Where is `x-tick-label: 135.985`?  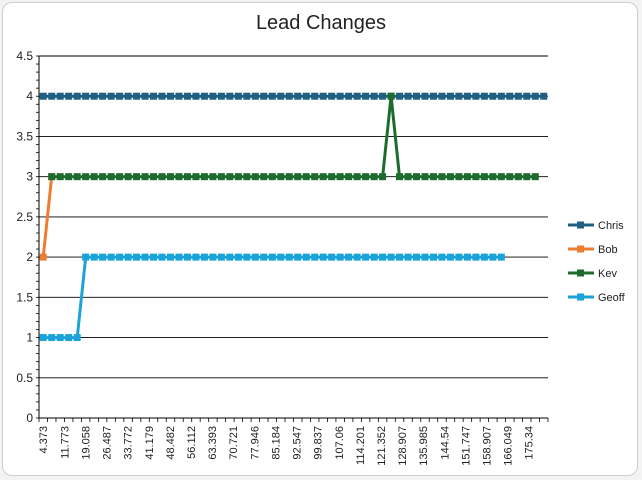
x-tick-label: 135.985 is located at coordinates (424, 446).